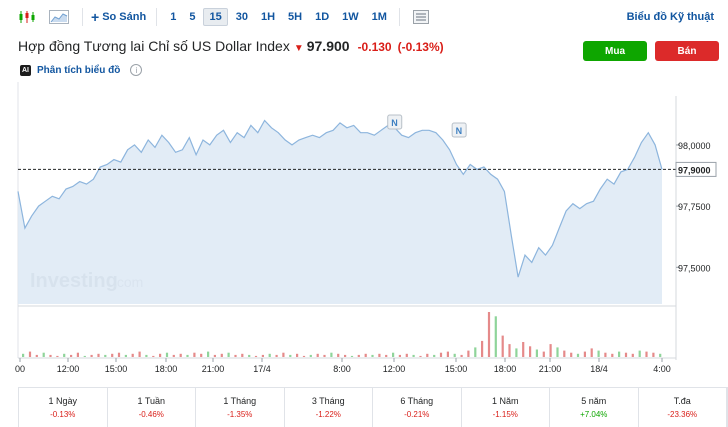  I want to click on compare-button: + So Sánh, so click(118, 17).